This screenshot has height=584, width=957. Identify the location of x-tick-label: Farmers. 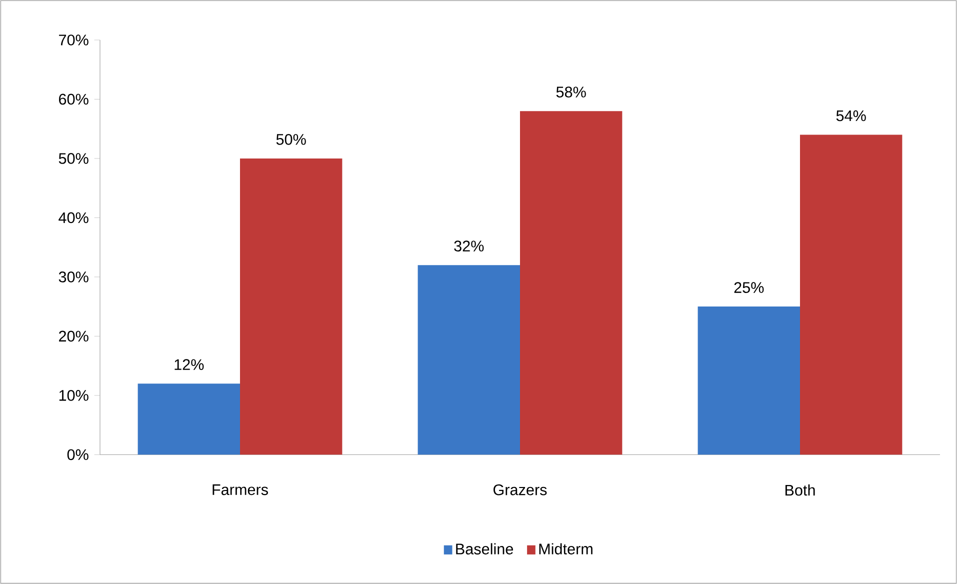
(240, 490).